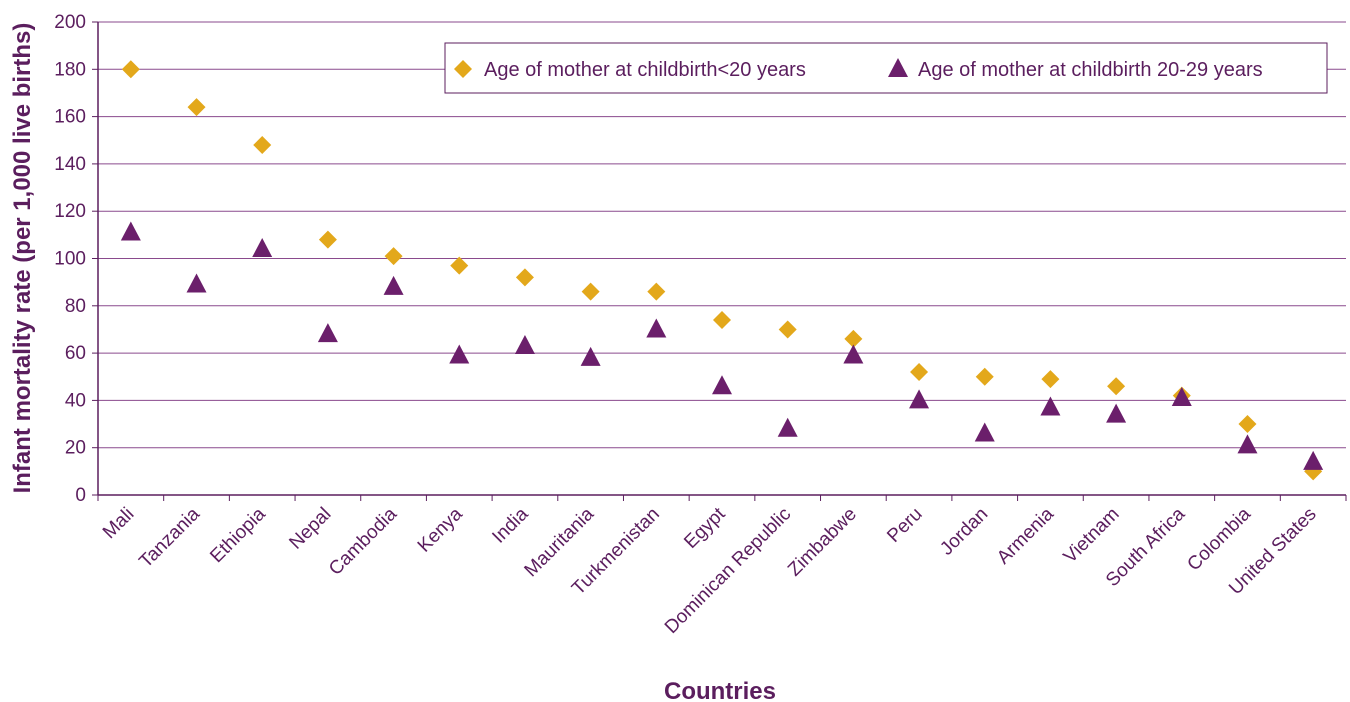  Describe the element at coordinates (728, 571) in the screenshot. I see `x-tick-label: Dominican Republic` at that location.